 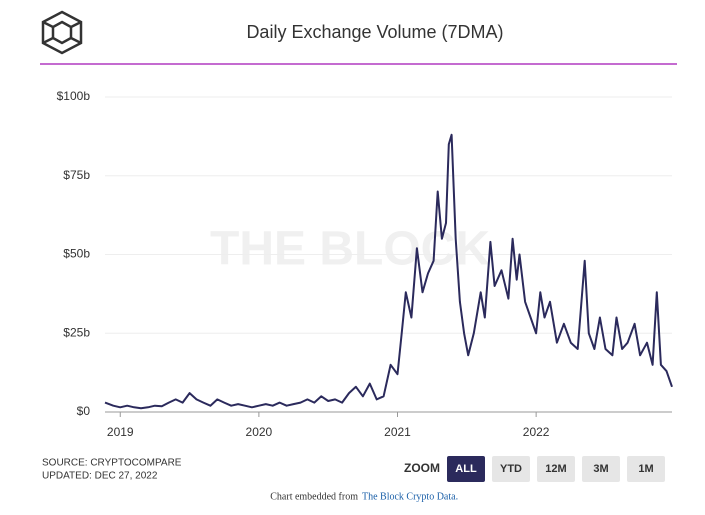 I want to click on y-tick-label: $50b, so click(x=76, y=254).